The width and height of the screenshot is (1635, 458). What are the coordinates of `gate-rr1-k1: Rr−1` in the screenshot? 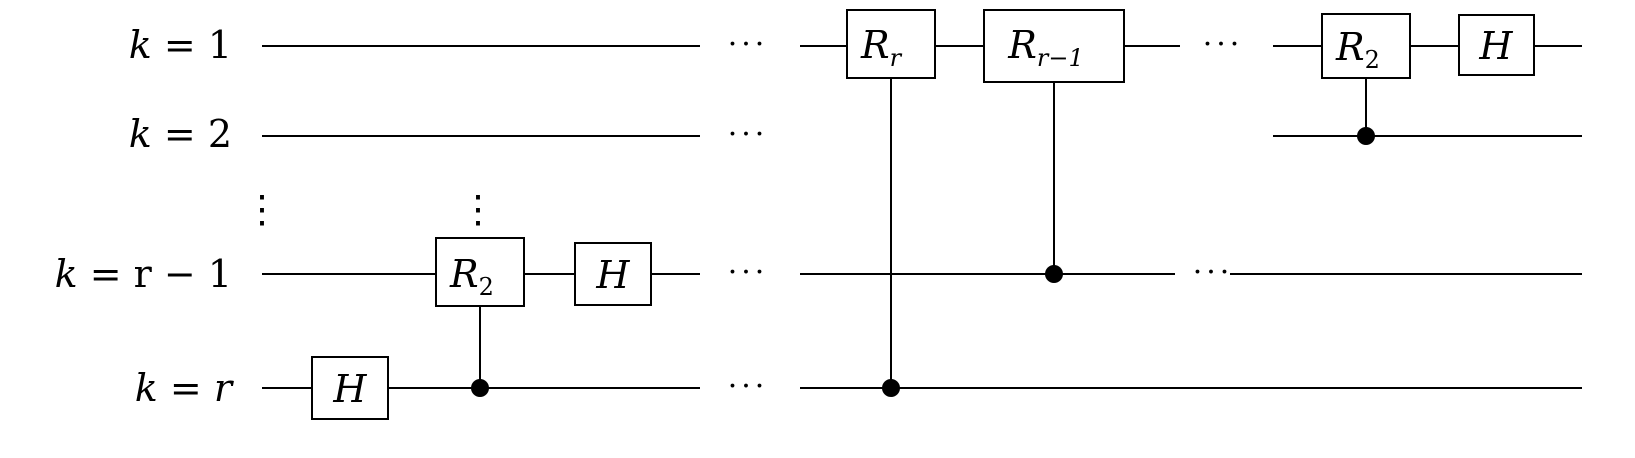 It's located at (1054, 46).